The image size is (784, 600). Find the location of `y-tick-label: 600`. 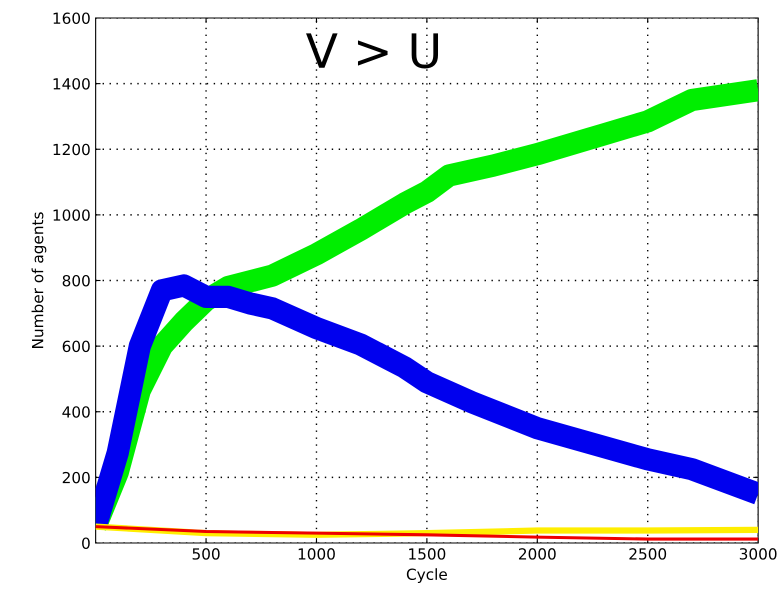

y-tick-label: 600 is located at coordinates (76, 346).